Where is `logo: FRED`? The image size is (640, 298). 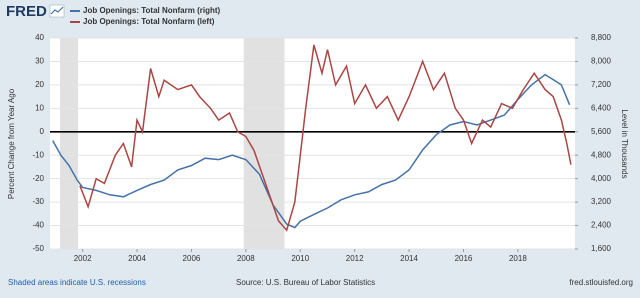 logo: FRED is located at coordinates (26, 11).